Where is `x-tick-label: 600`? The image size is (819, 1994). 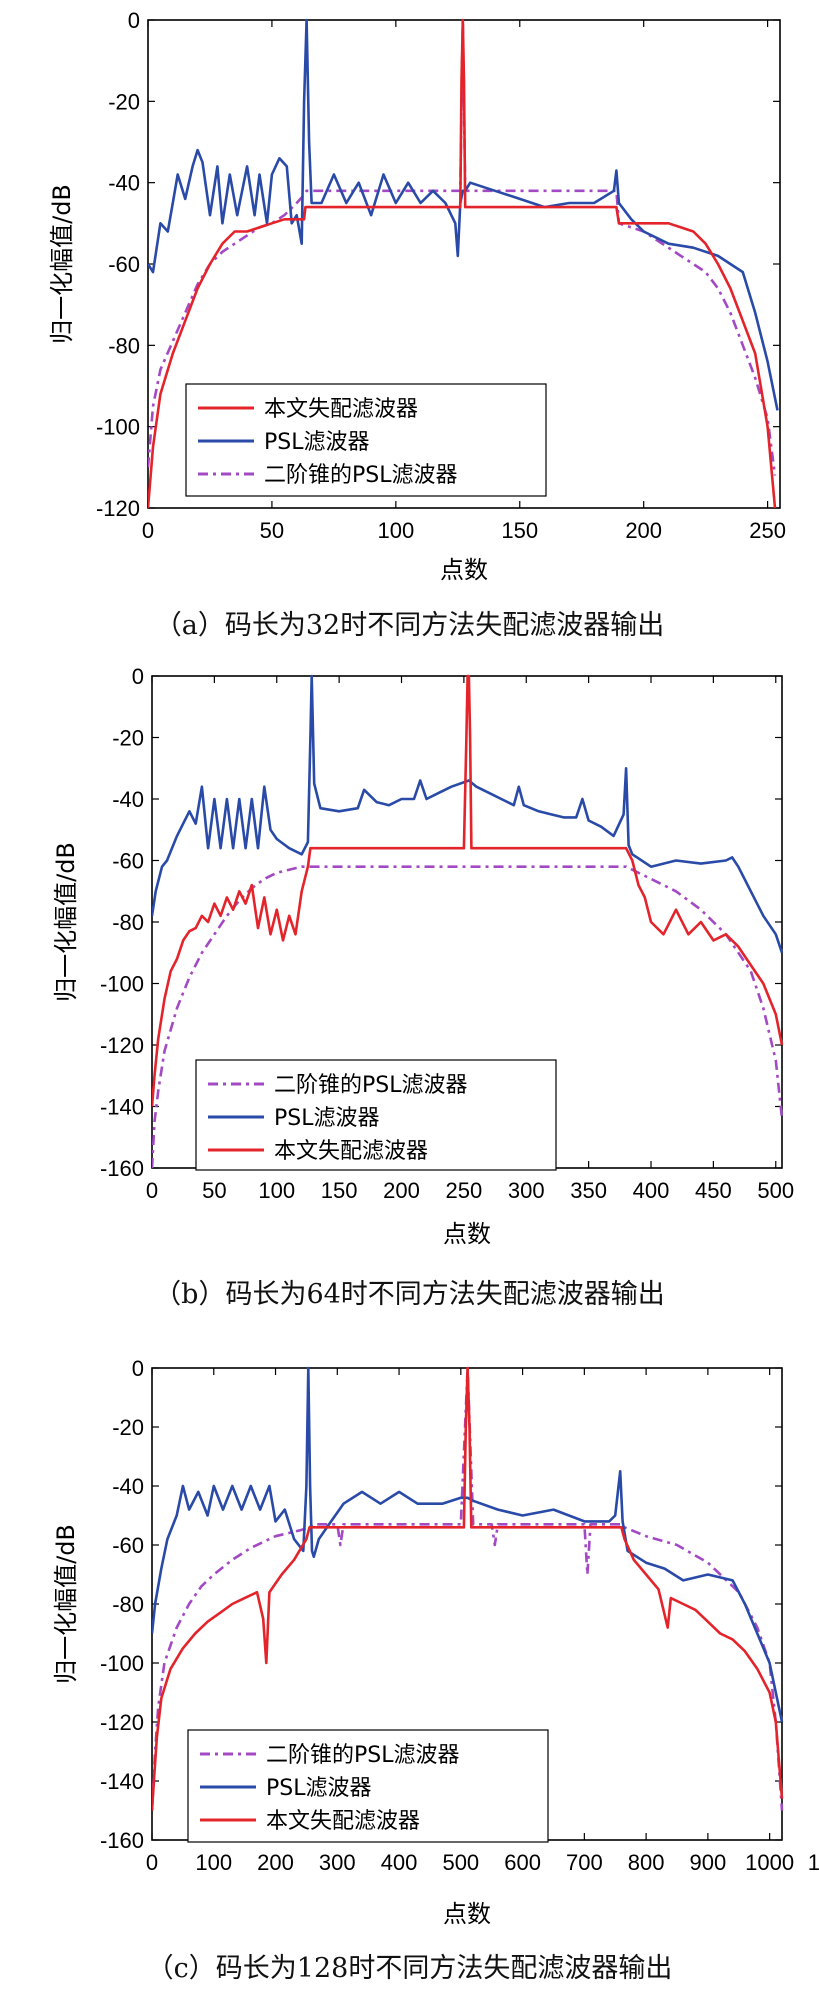
x-tick-label: 600 is located at coordinates (522, 1862).